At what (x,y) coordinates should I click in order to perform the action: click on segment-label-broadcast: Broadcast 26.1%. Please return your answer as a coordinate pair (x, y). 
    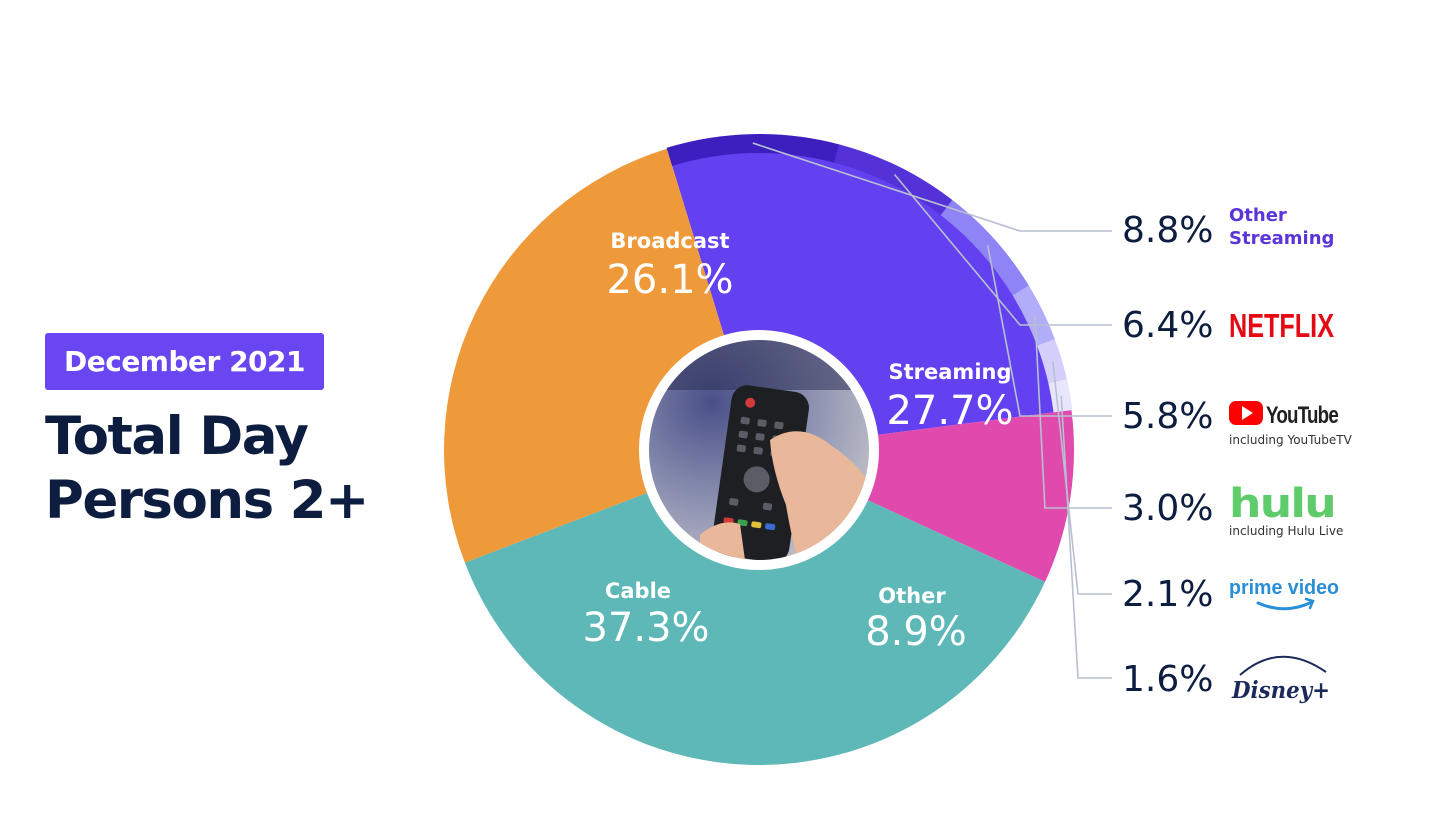
    Looking at the image, I should click on (669, 266).